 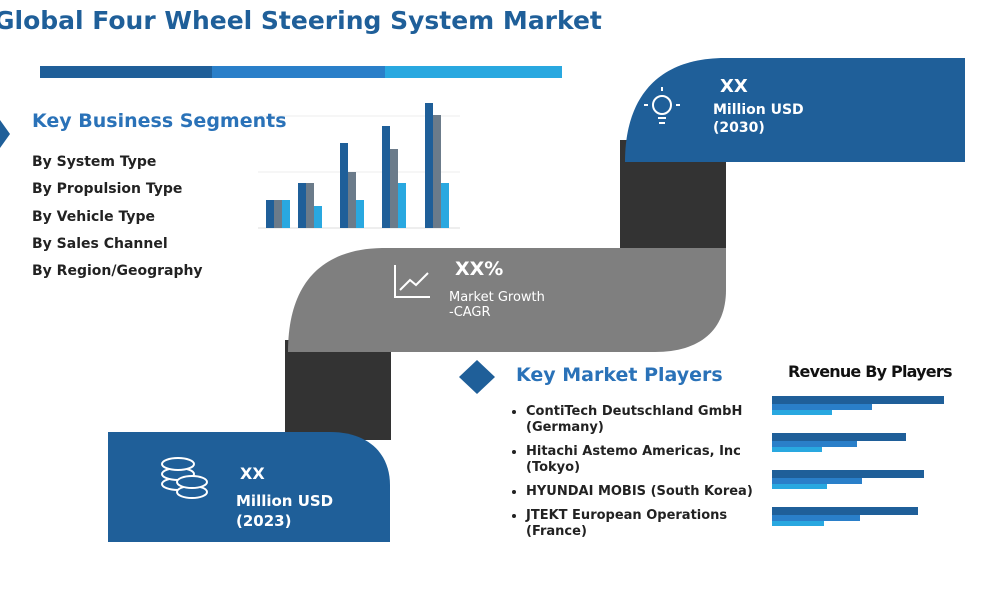 What do you see at coordinates (5, 134) in the screenshot?
I see `pointer` at bounding box center [5, 134].